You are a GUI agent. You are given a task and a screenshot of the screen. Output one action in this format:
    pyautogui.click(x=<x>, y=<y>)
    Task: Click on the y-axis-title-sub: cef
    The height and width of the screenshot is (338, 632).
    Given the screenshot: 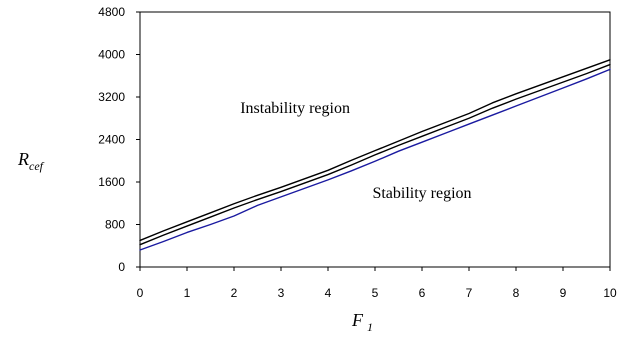 What is the action you would take?
    pyautogui.click(x=37, y=166)
    